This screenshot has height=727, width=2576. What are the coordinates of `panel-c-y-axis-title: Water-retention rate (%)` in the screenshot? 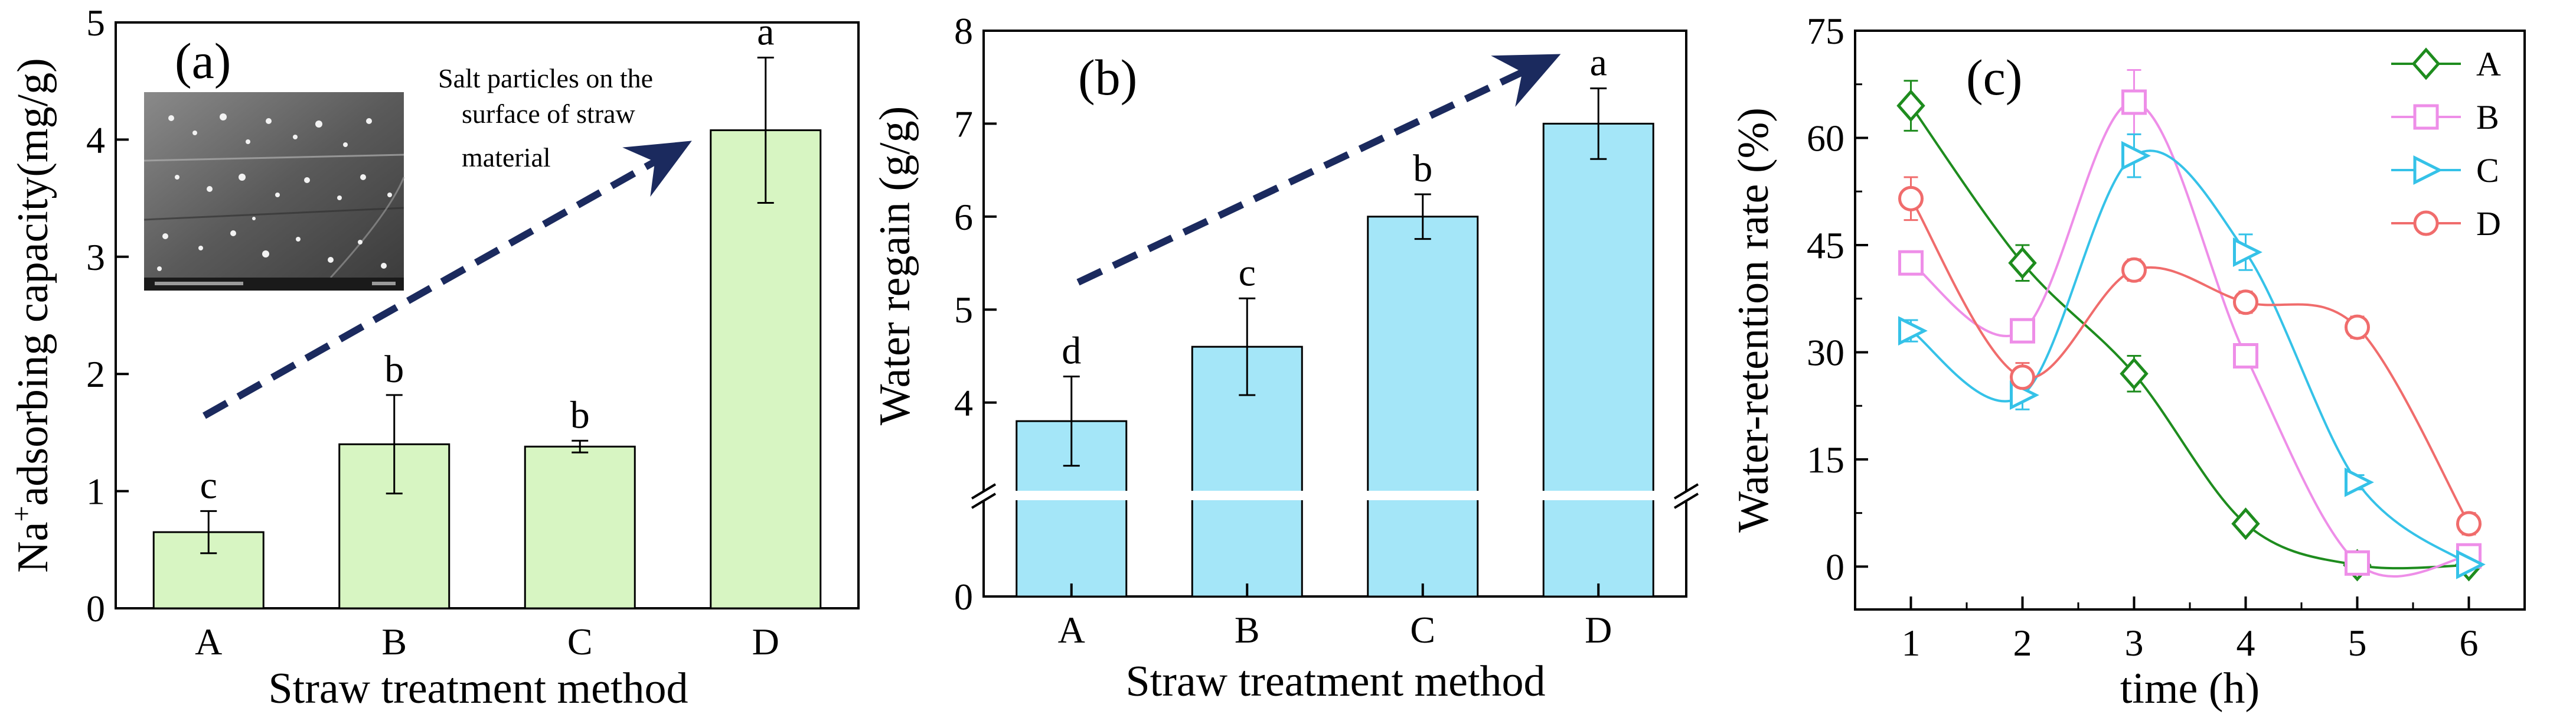 It's located at (1753, 320).